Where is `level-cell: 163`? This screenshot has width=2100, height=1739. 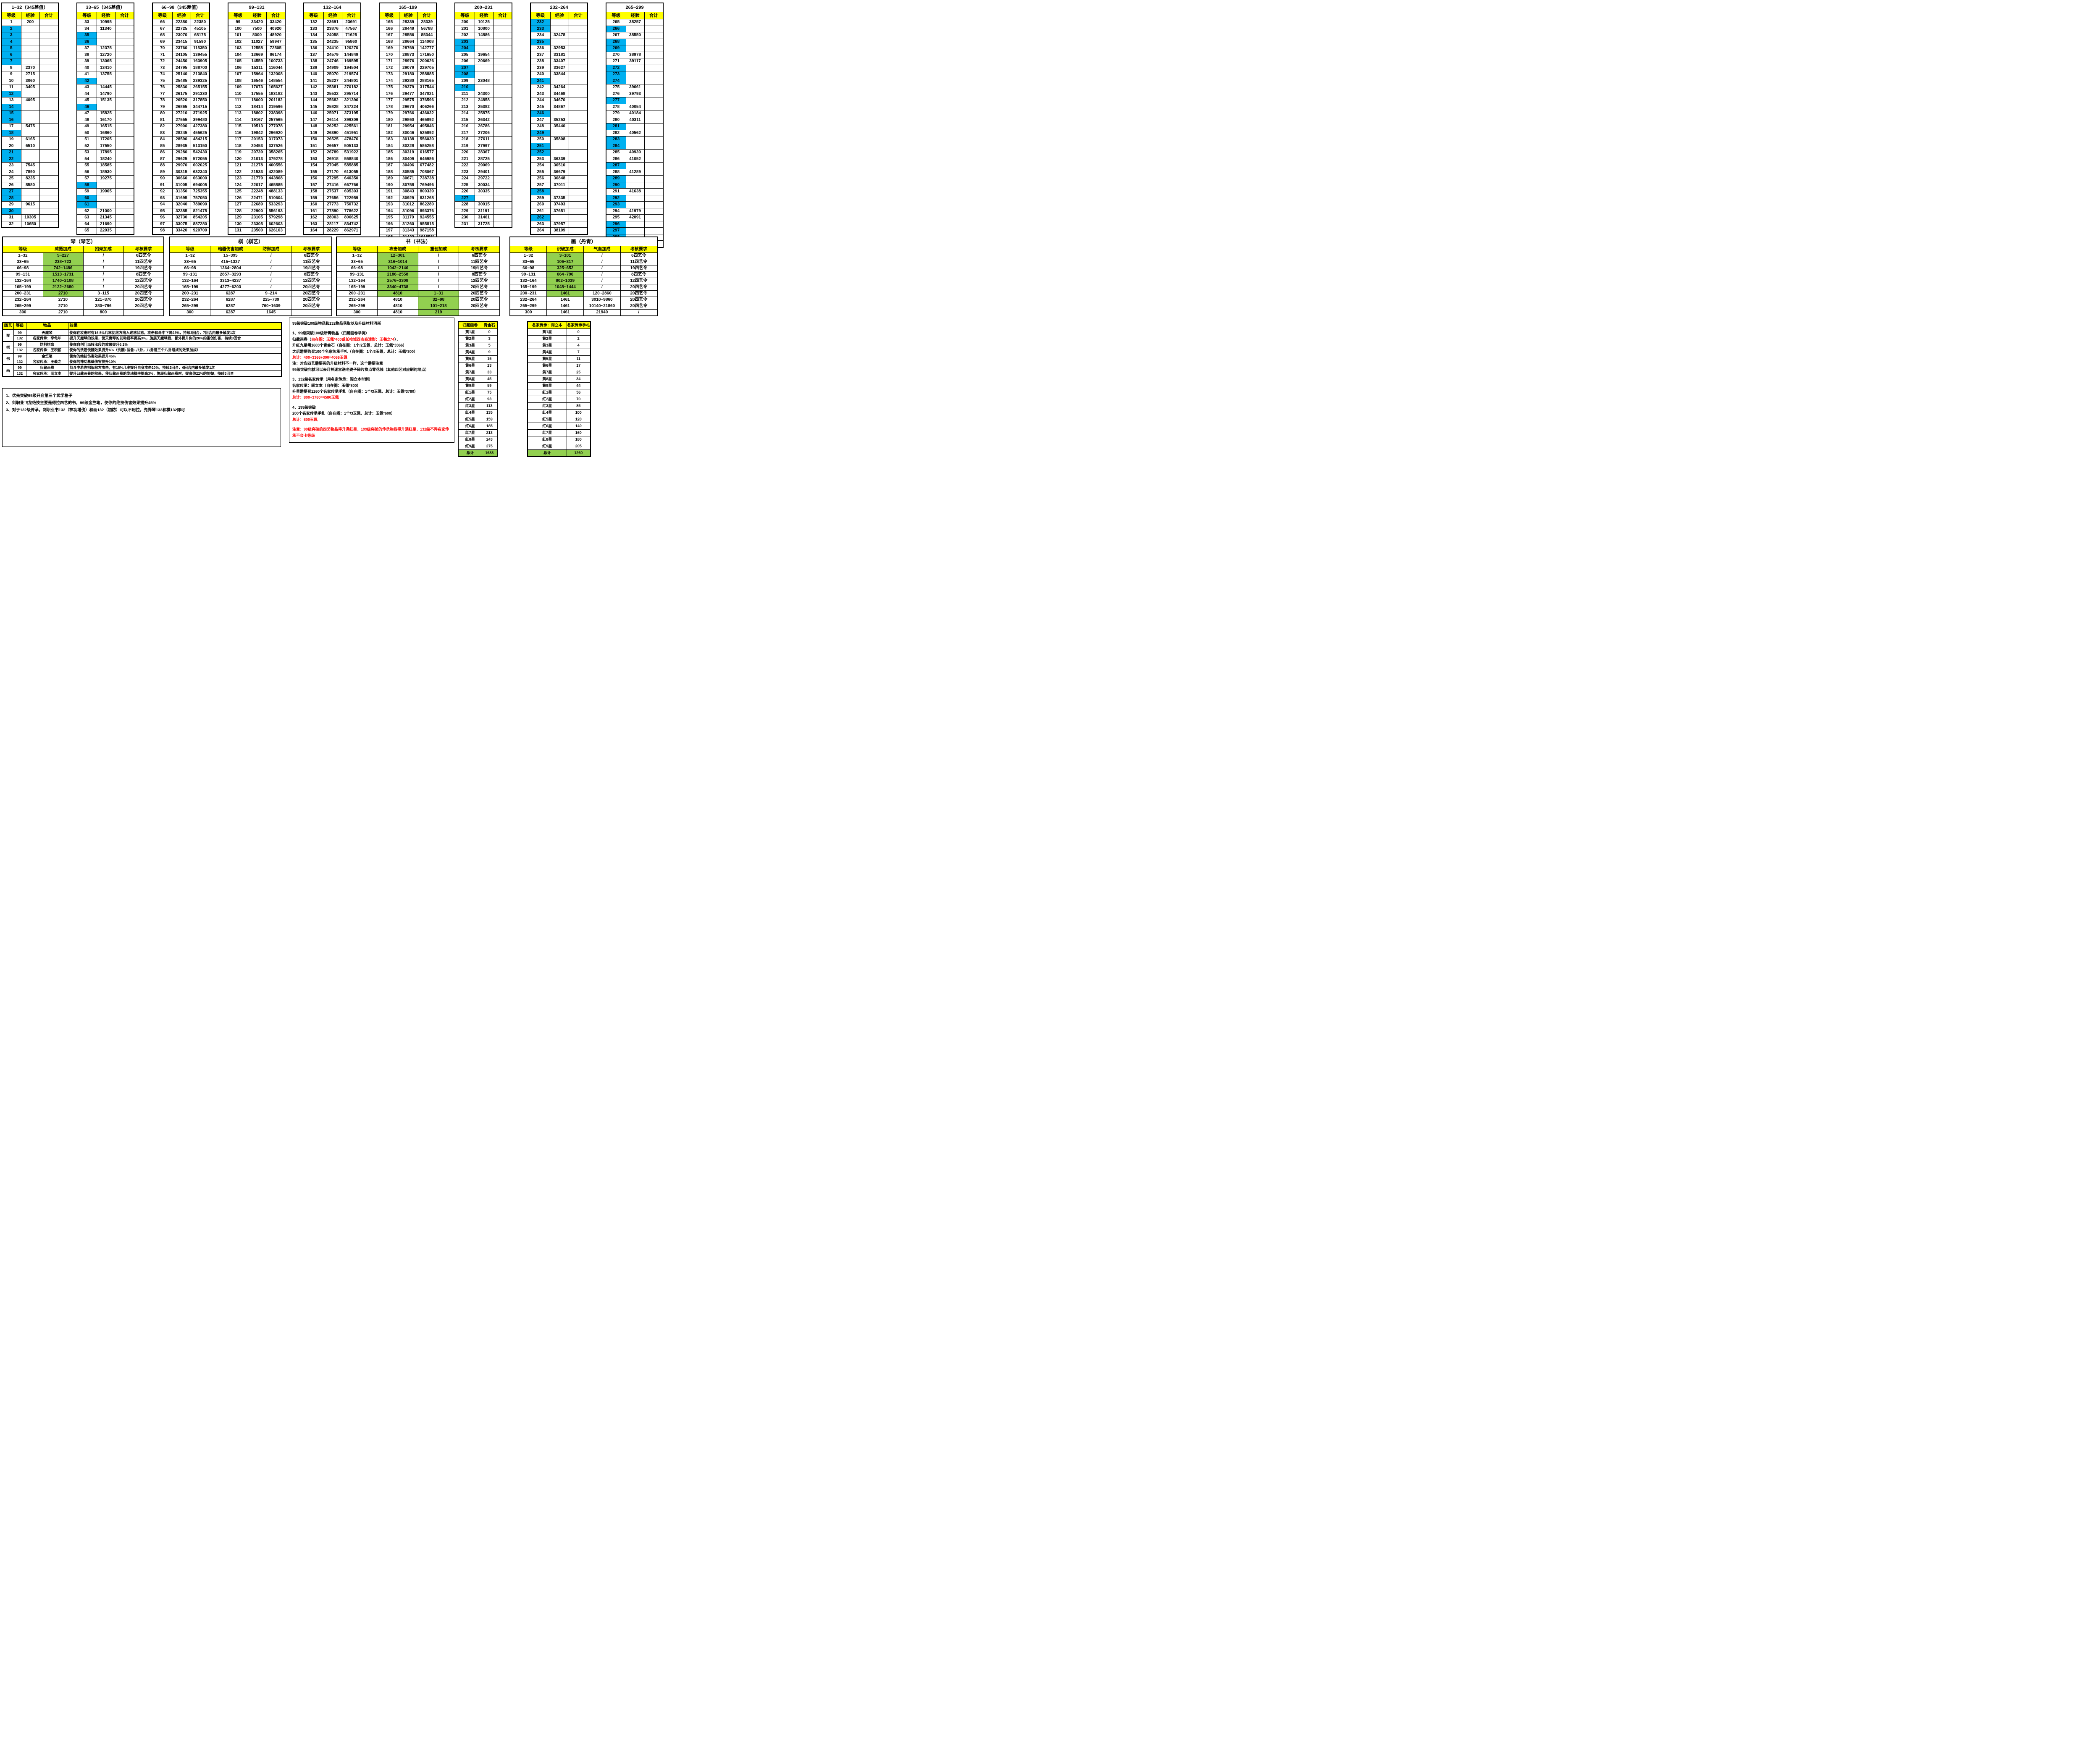 level-cell: 163 is located at coordinates (313, 224).